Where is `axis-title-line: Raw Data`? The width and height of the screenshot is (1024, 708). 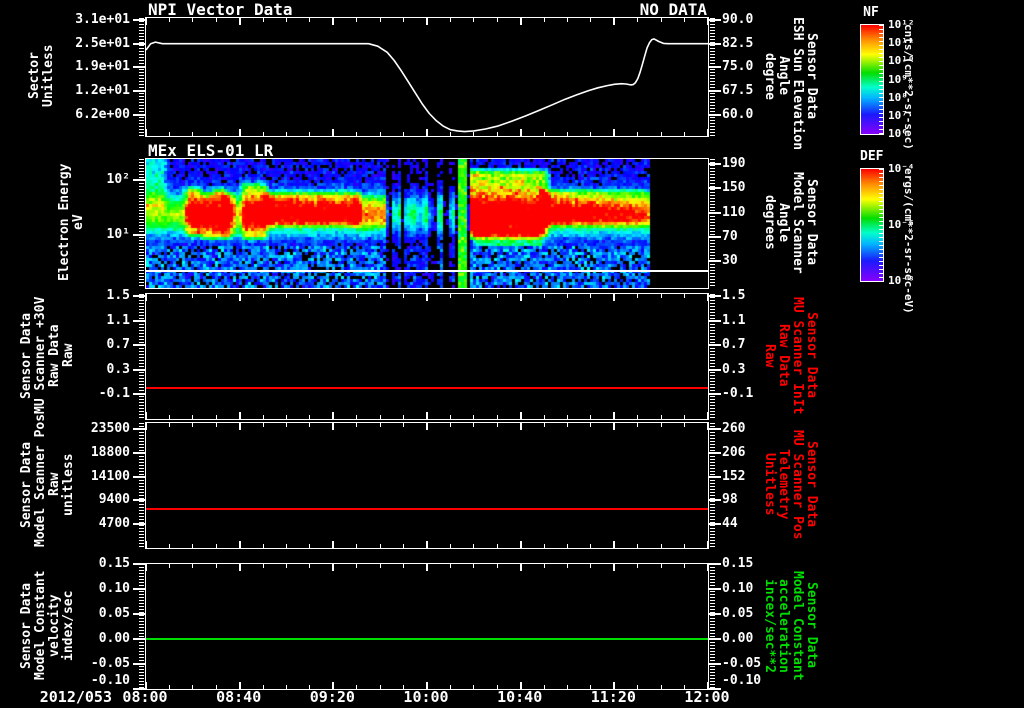 axis-title-line: Raw Data is located at coordinates (783, 355).